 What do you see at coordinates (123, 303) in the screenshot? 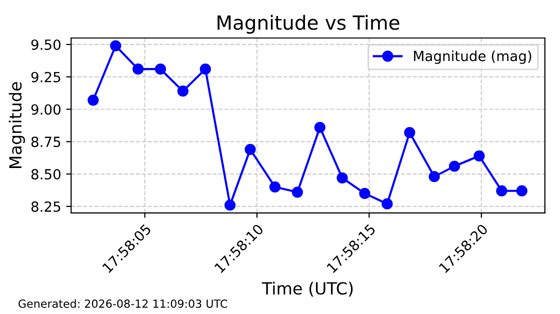
I see `text: Generated: 2026-08-12 11:09:03 UTC` at bounding box center [123, 303].